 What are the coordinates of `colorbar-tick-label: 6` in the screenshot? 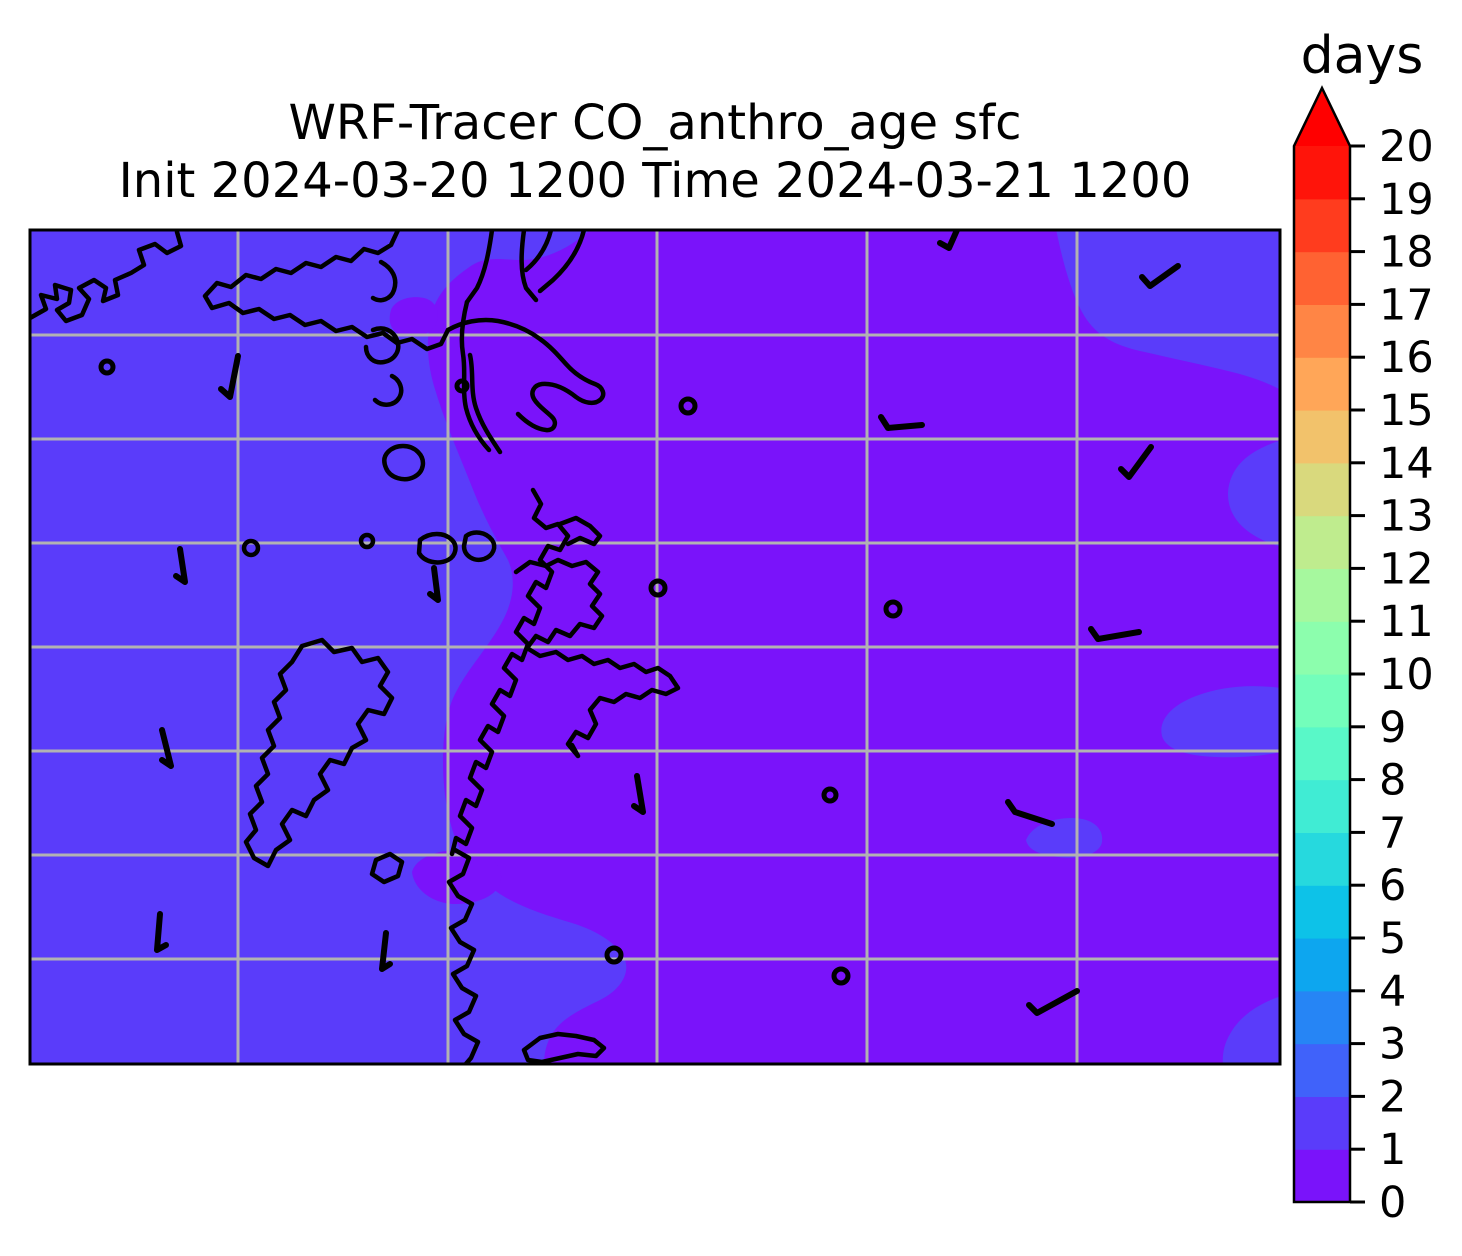 It's located at (1392, 886).